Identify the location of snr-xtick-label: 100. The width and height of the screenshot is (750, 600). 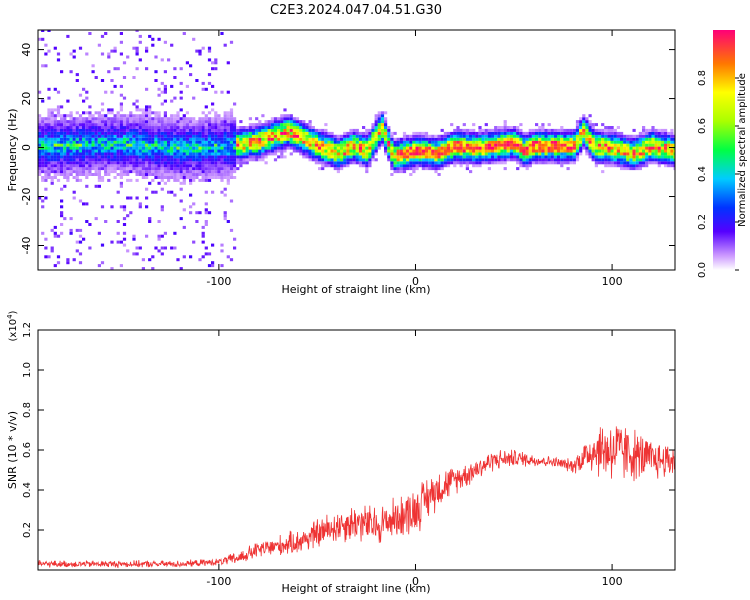
(612, 581).